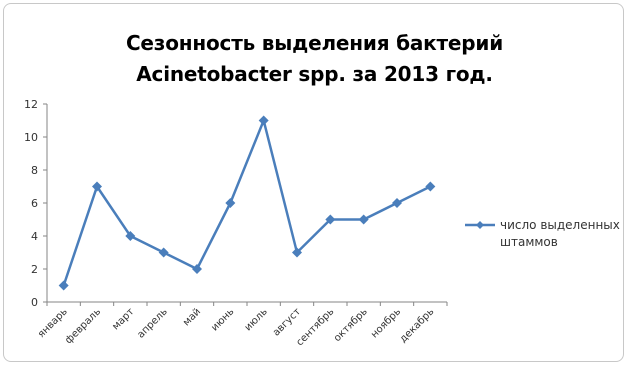 The width and height of the screenshot is (629, 367). What do you see at coordinates (153, 323) in the screenshot?
I see `x-tick-label: апрель` at bounding box center [153, 323].